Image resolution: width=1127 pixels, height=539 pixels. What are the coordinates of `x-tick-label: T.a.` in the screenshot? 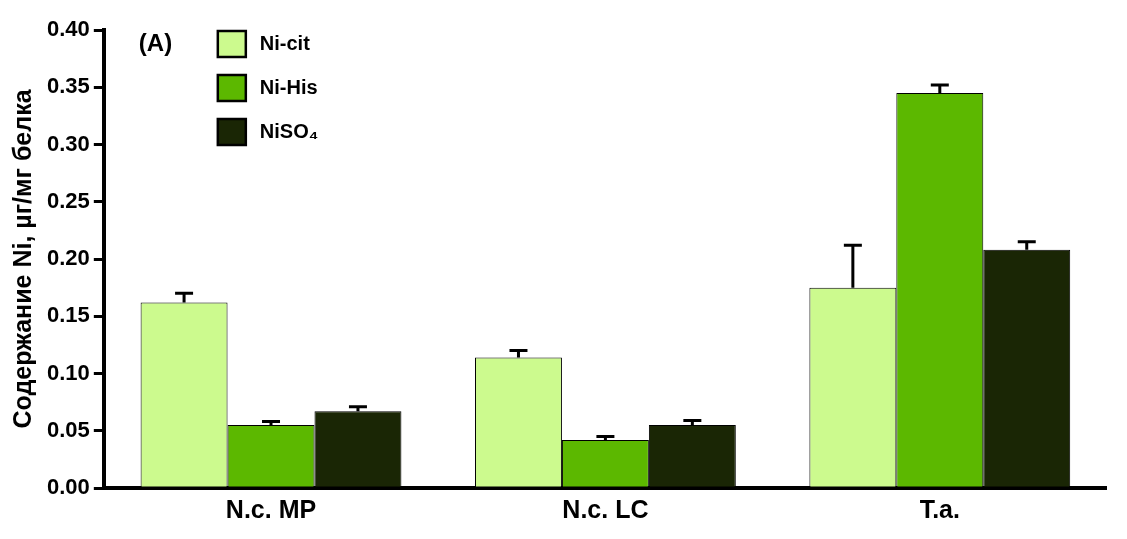 It's located at (939, 508).